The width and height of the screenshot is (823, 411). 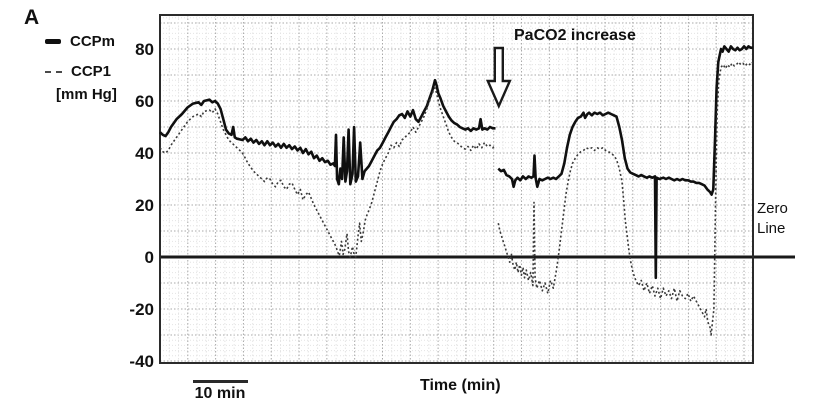 What do you see at coordinates (144, 49) in the screenshot?
I see `y-tick-label: 80` at bounding box center [144, 49].